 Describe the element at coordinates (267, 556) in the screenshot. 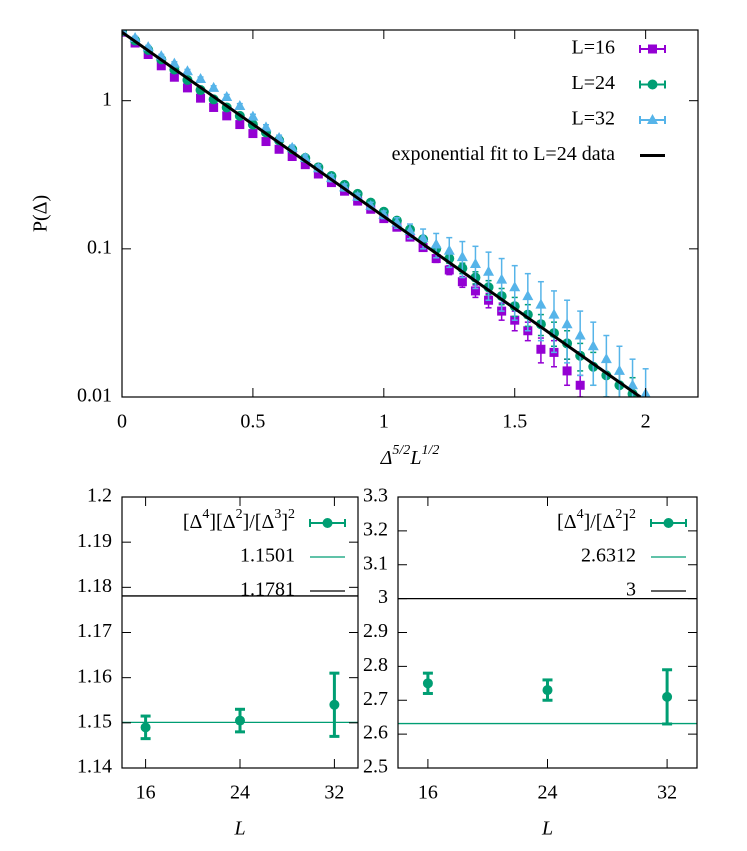

I see `legend-label: 1.1501` at that location.